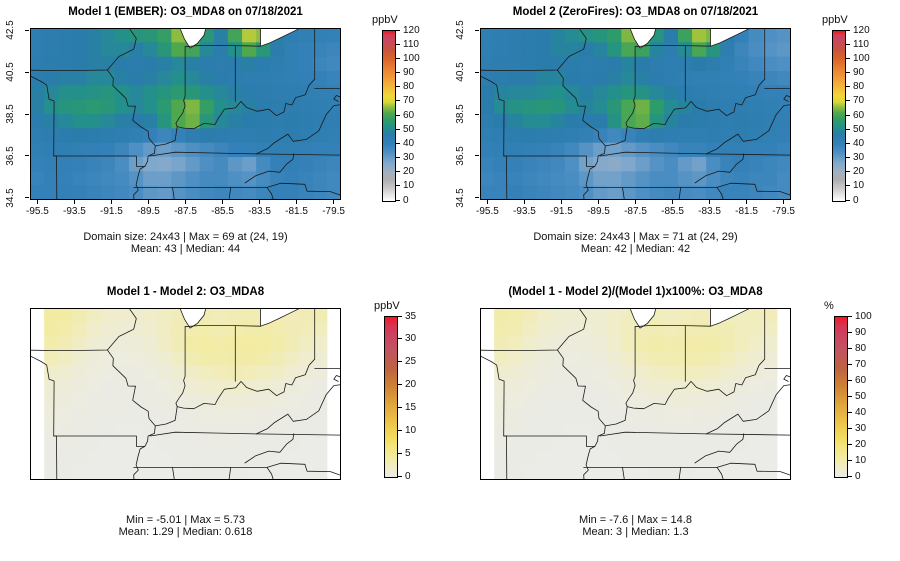 This screenshot has width=900, height=561. I want to click on x-axis-tick-label: -93.5, so click(524, 211).